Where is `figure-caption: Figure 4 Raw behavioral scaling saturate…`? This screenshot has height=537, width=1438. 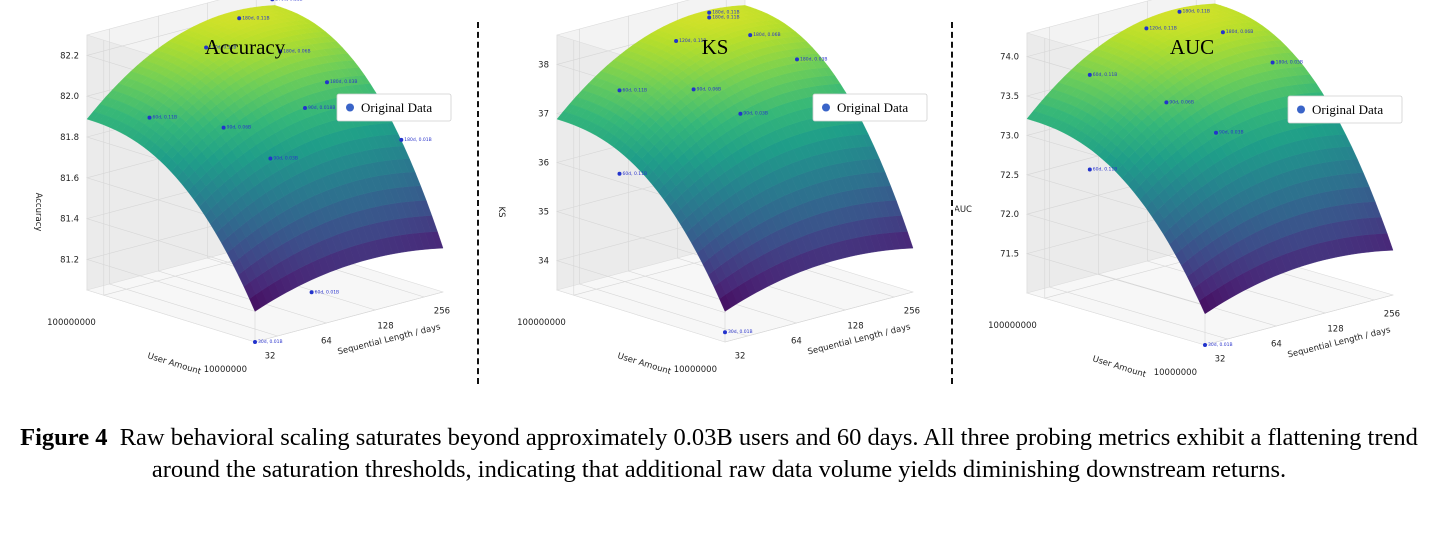 figure-caption: Figure 4 Raw behavioral scaling saturate… is located at coordinates (719, 454).